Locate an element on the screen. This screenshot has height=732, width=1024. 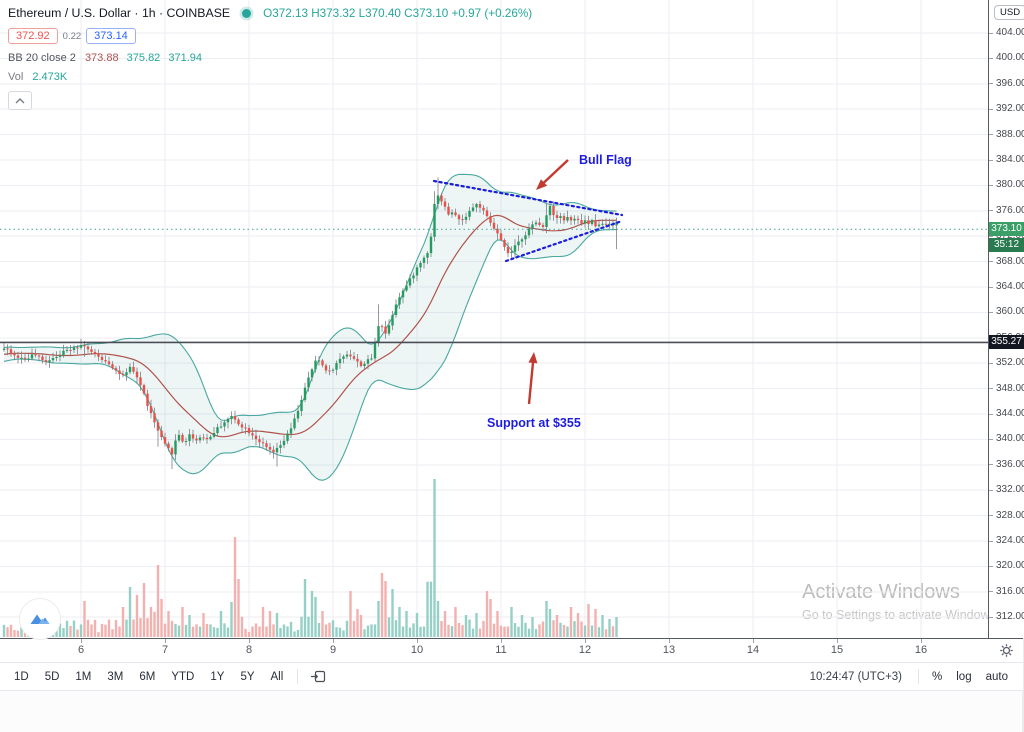
go-to-date-button is located at coordinates (318, 676).